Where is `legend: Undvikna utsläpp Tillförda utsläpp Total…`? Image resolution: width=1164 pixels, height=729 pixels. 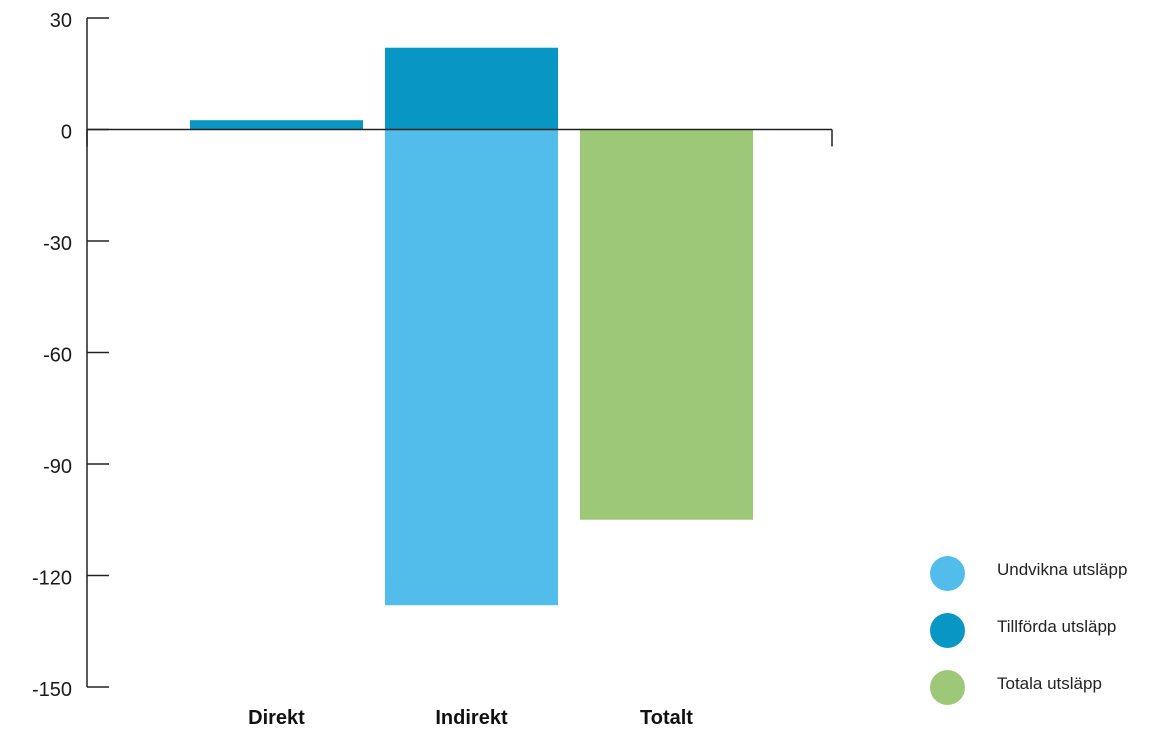 legend: Undvikna utsläpp Tillförda utsläpp Total… is located at coordinates (1047, 641).